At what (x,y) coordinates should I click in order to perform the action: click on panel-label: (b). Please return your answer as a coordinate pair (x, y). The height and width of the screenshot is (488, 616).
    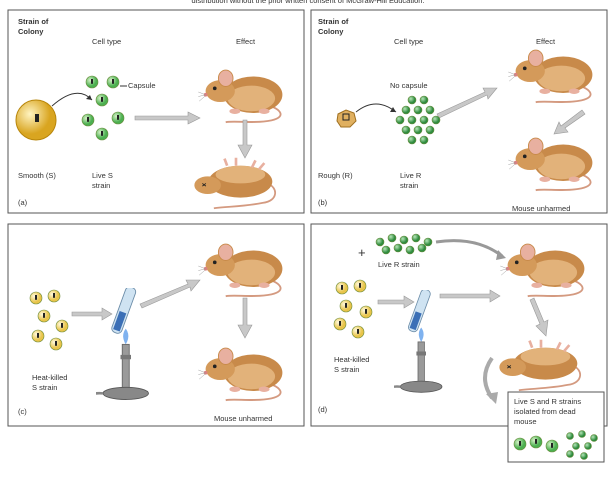
    Looking at the image, I should click on (323, 202).